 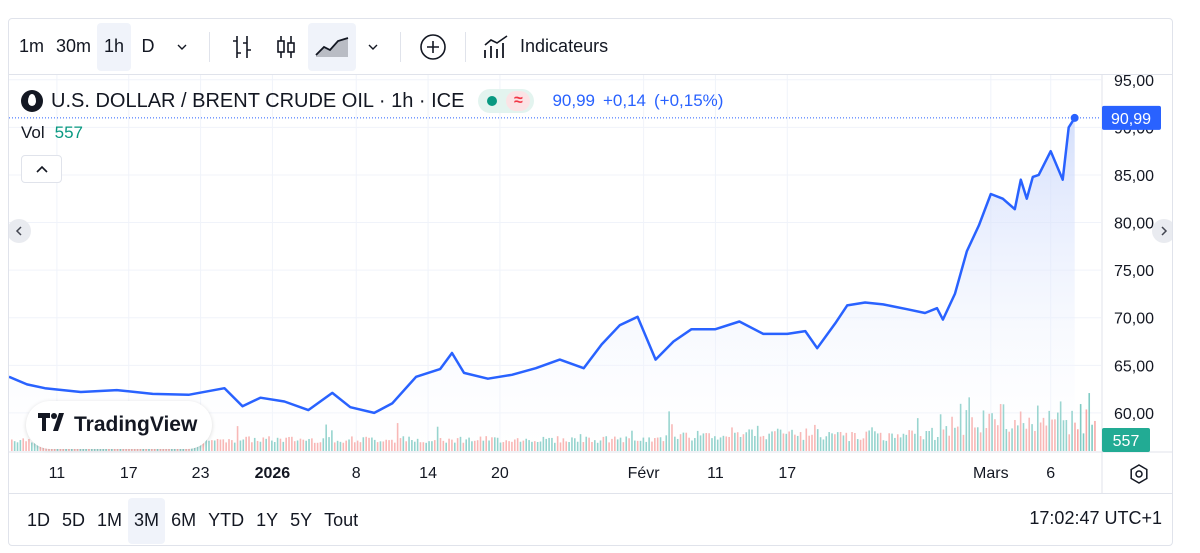 I want to click on chevron-right-icon, so click(x=1164, y=231).